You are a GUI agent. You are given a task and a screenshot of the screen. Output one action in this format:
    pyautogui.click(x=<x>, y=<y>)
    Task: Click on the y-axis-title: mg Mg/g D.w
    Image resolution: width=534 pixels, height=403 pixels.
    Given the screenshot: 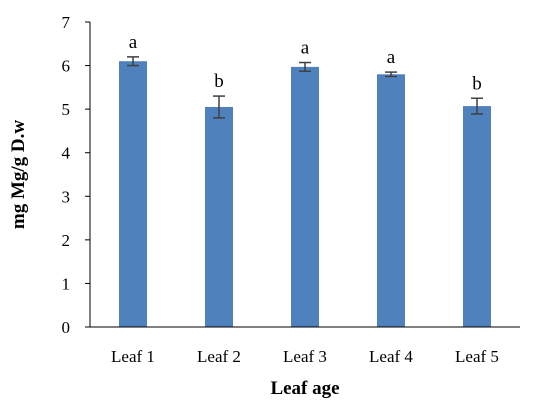 What is the action you would take?
    pyautogui.click(x=18, y=175)
    